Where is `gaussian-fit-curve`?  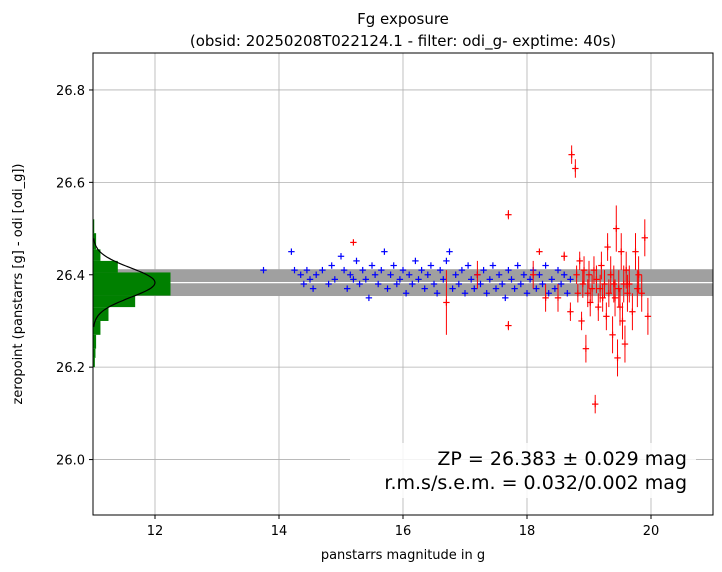
gaussian-fit-curve is located at coordinates (124, 283).